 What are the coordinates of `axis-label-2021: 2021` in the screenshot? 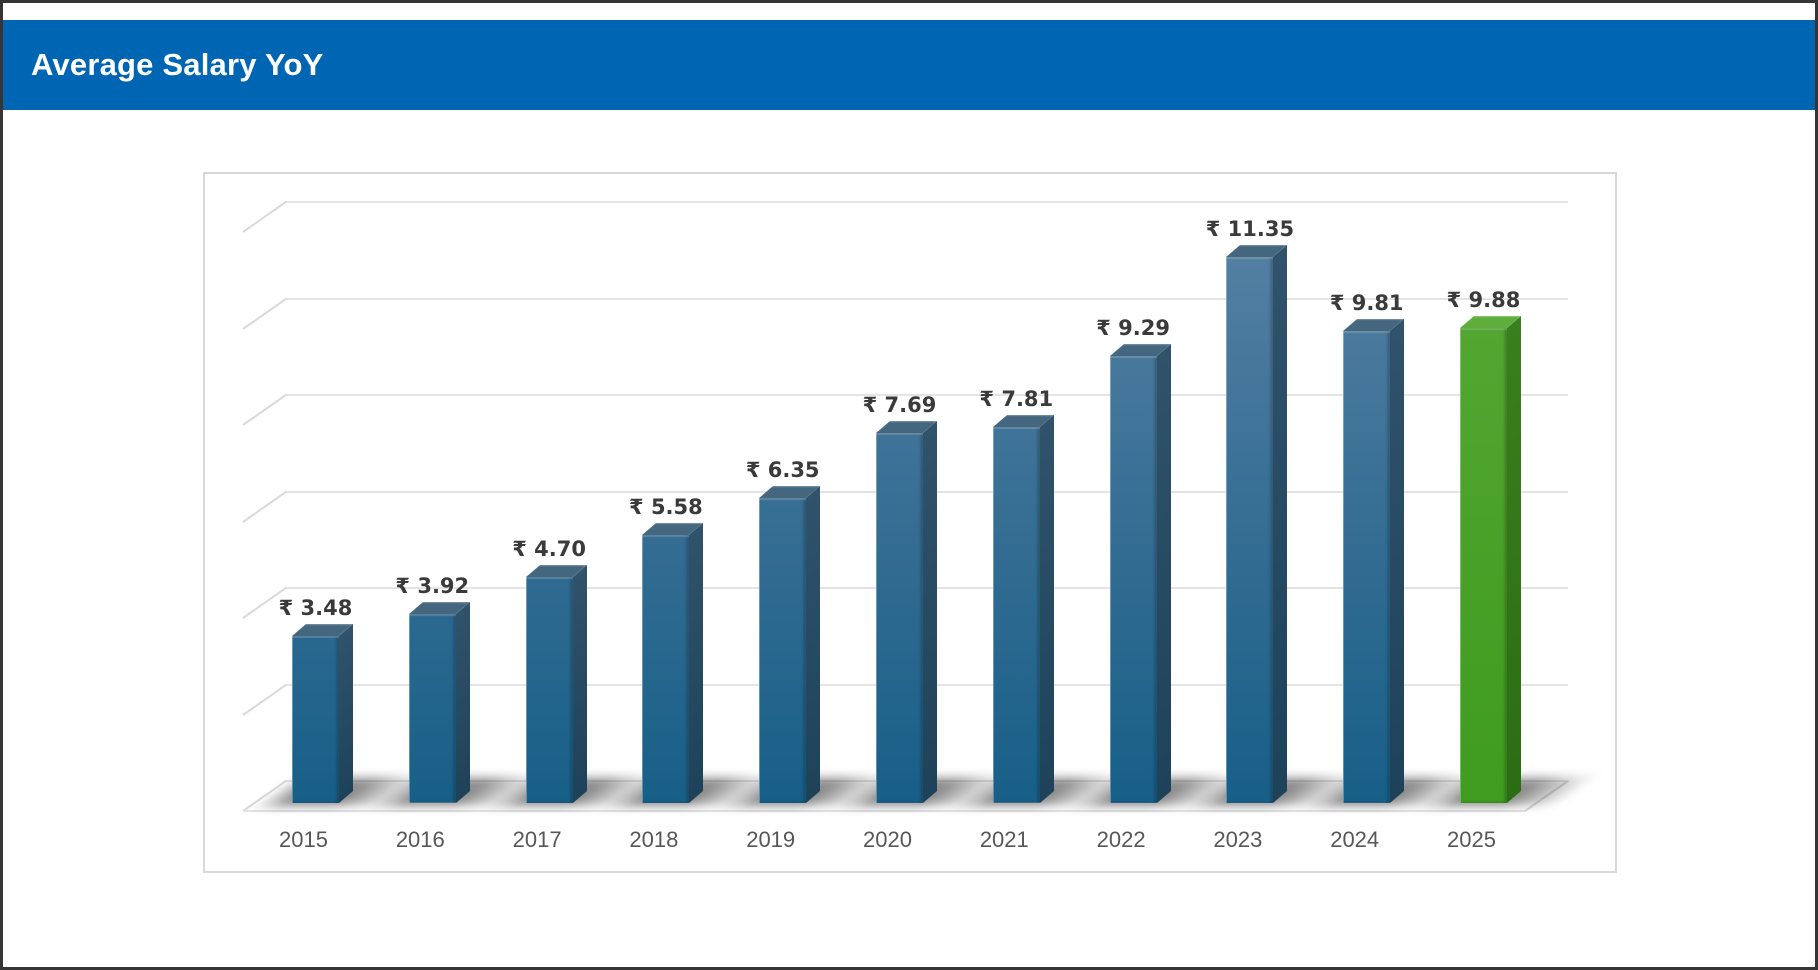 It's located at (1004, 839).